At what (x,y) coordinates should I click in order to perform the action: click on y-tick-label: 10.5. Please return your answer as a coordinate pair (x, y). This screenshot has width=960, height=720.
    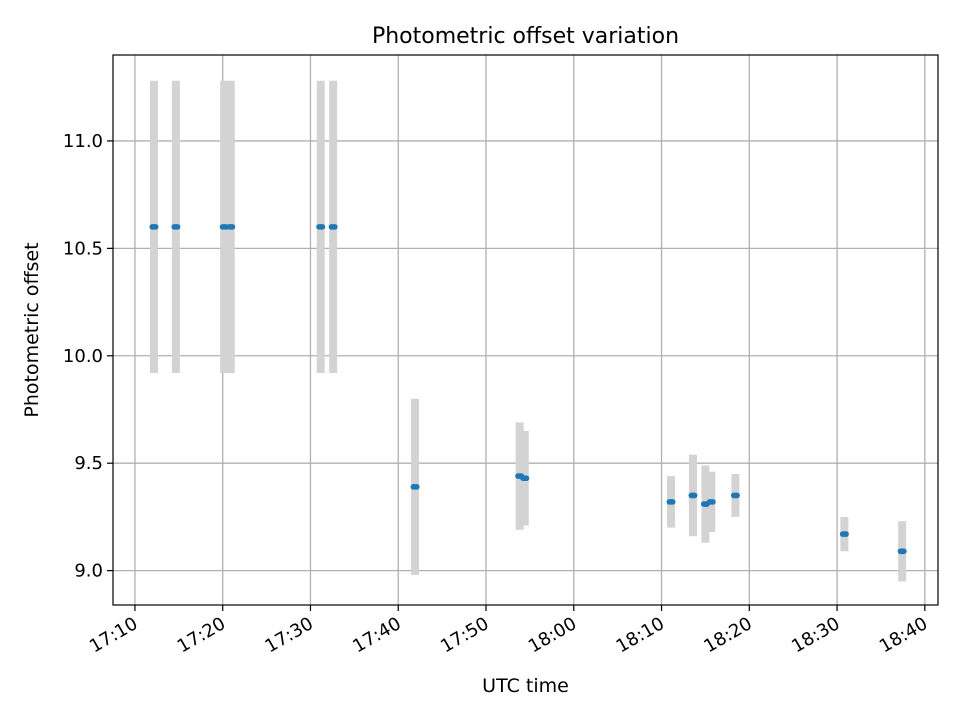
    Looking at the image, I should click on (83, 248).